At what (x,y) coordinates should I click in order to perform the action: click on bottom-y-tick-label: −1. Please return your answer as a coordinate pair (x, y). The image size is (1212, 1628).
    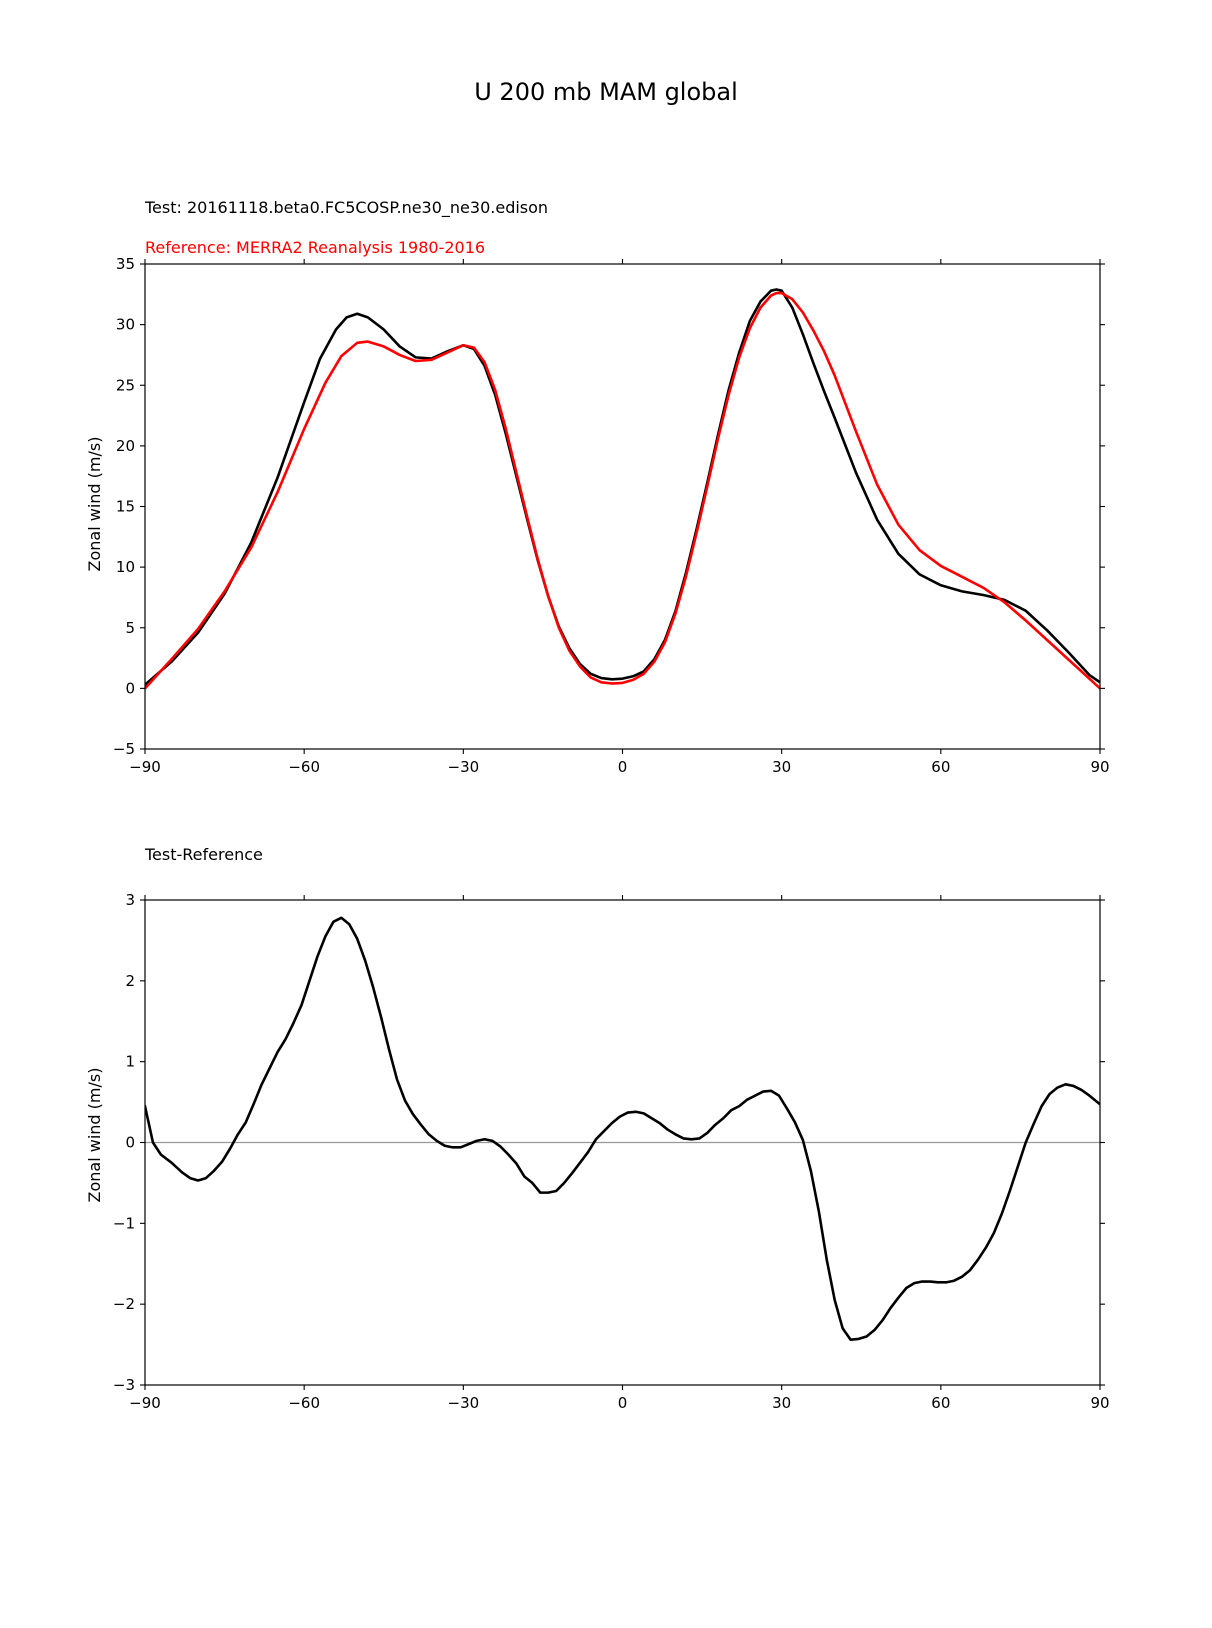
    Looking at the image, I should click on (124, 1223).